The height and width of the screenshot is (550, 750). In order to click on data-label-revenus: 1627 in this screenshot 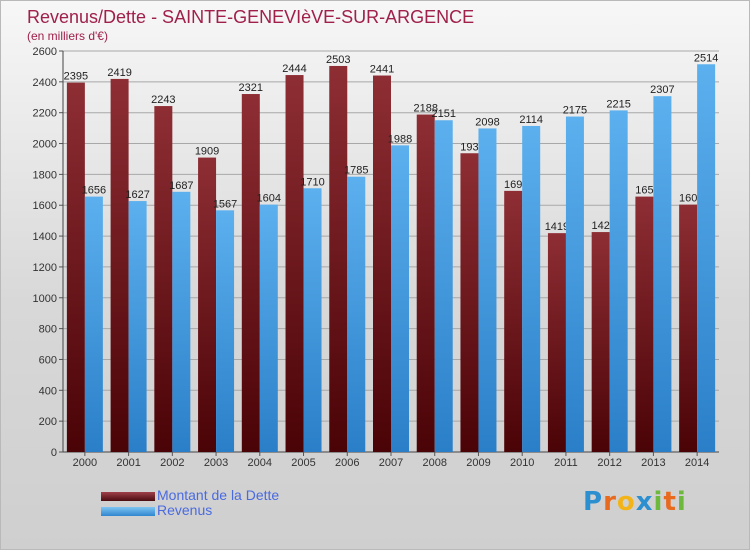, I will do `click(137, 195)`.